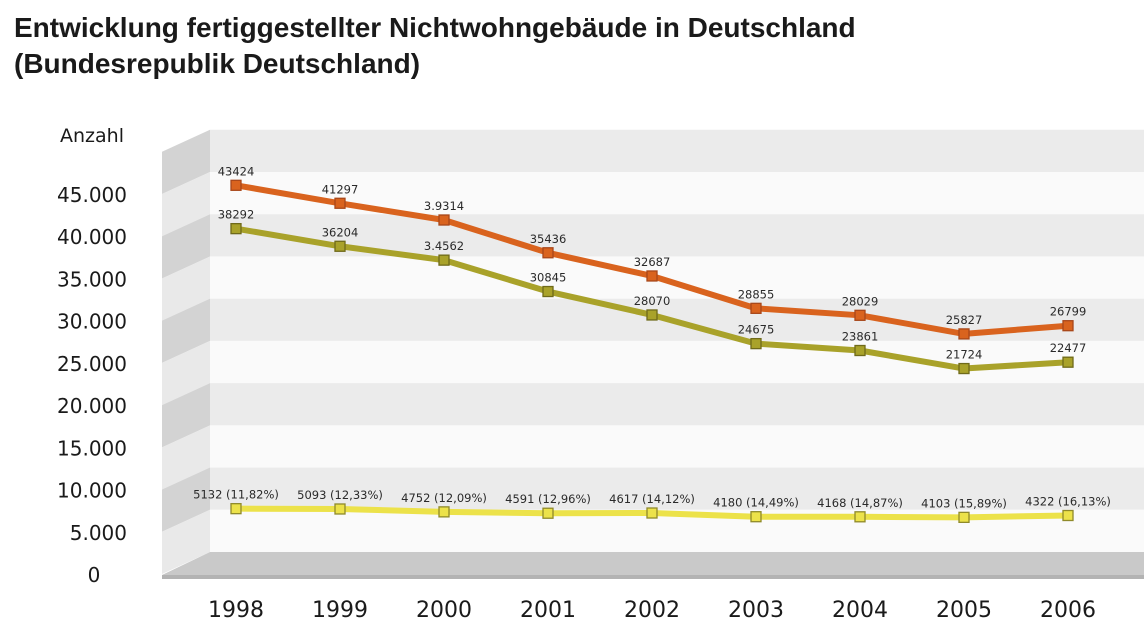 This screenshot has height=631, width=1144. I want to click on x-tick-label: 2004, so click(860, 610).